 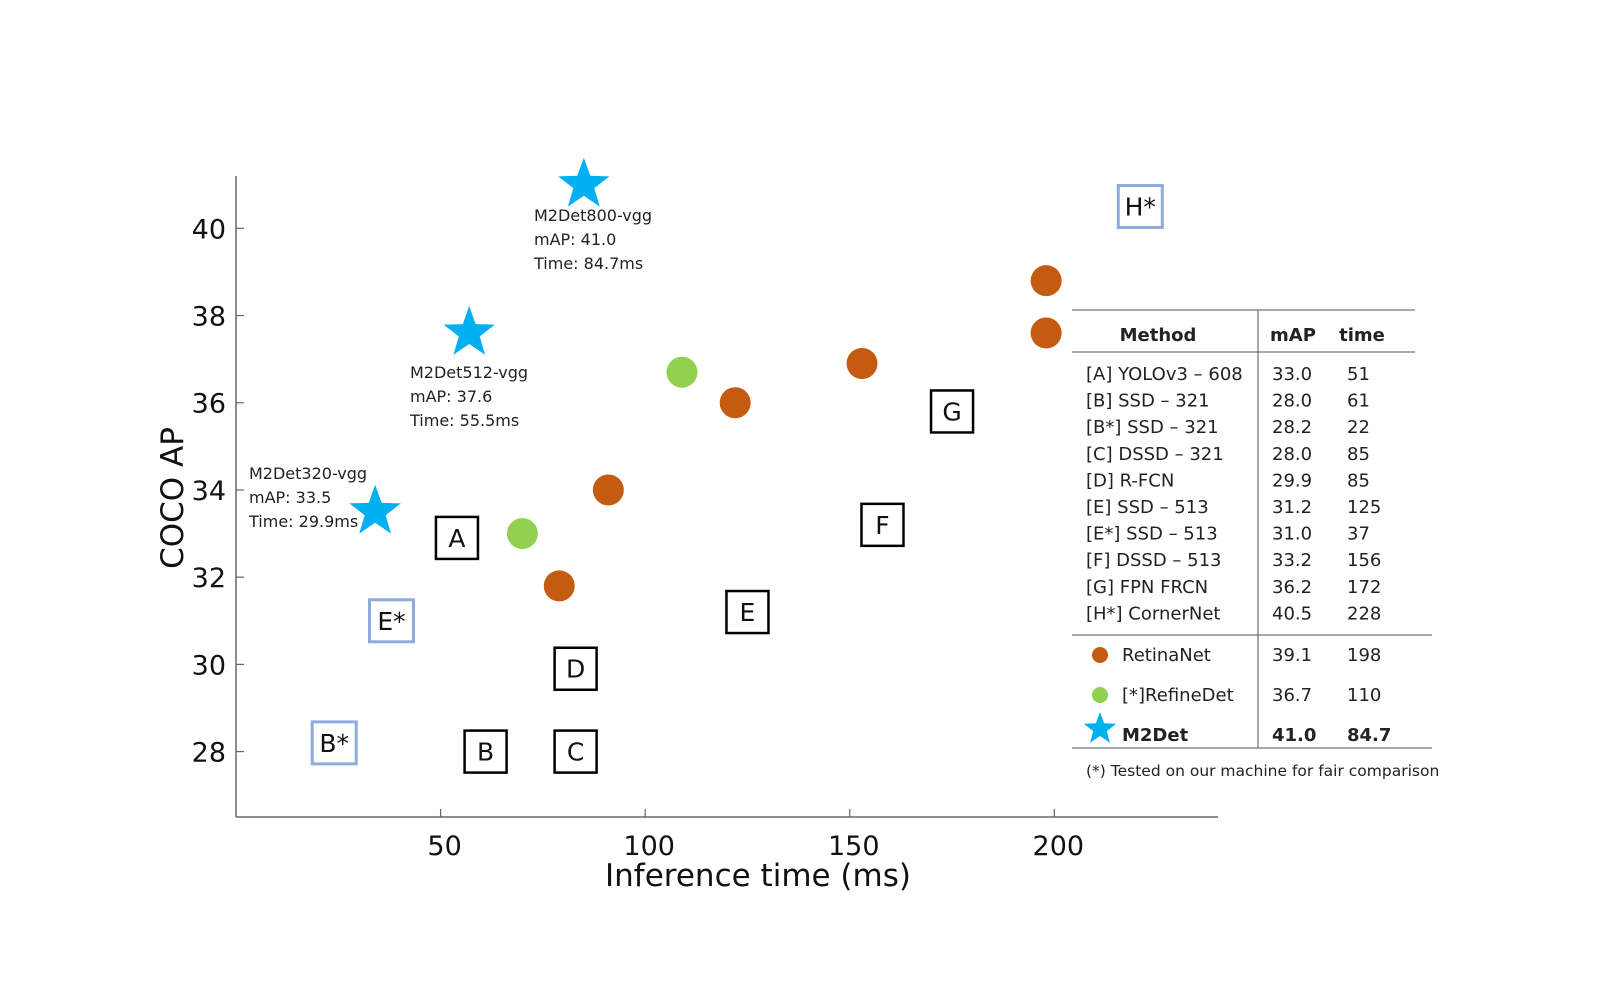 What do you see at coordinates (209, 491) in the screenshot?
I see `y-tick-label: 34` at bounding box center [209, 491].